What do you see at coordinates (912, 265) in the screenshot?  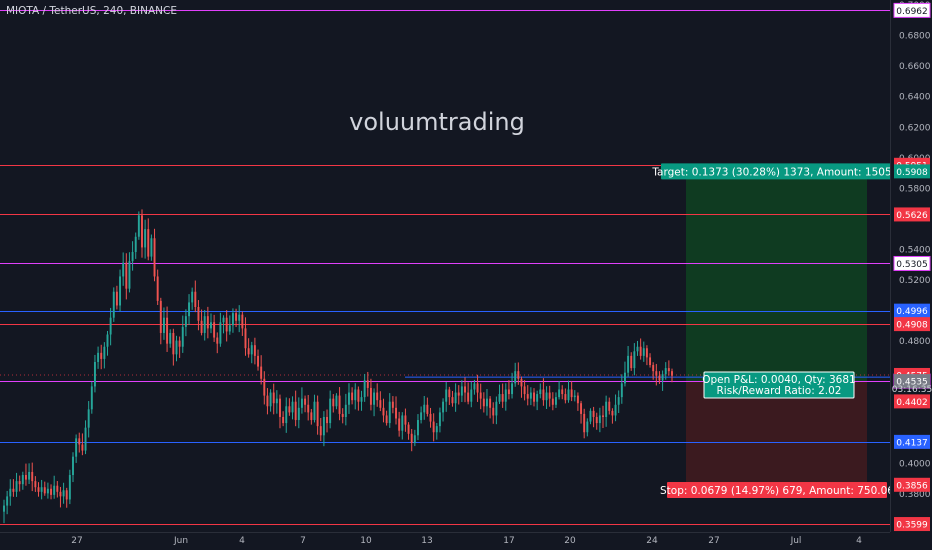 I see `level-badge-text: 0.5305` at bounding box center [912, 265].